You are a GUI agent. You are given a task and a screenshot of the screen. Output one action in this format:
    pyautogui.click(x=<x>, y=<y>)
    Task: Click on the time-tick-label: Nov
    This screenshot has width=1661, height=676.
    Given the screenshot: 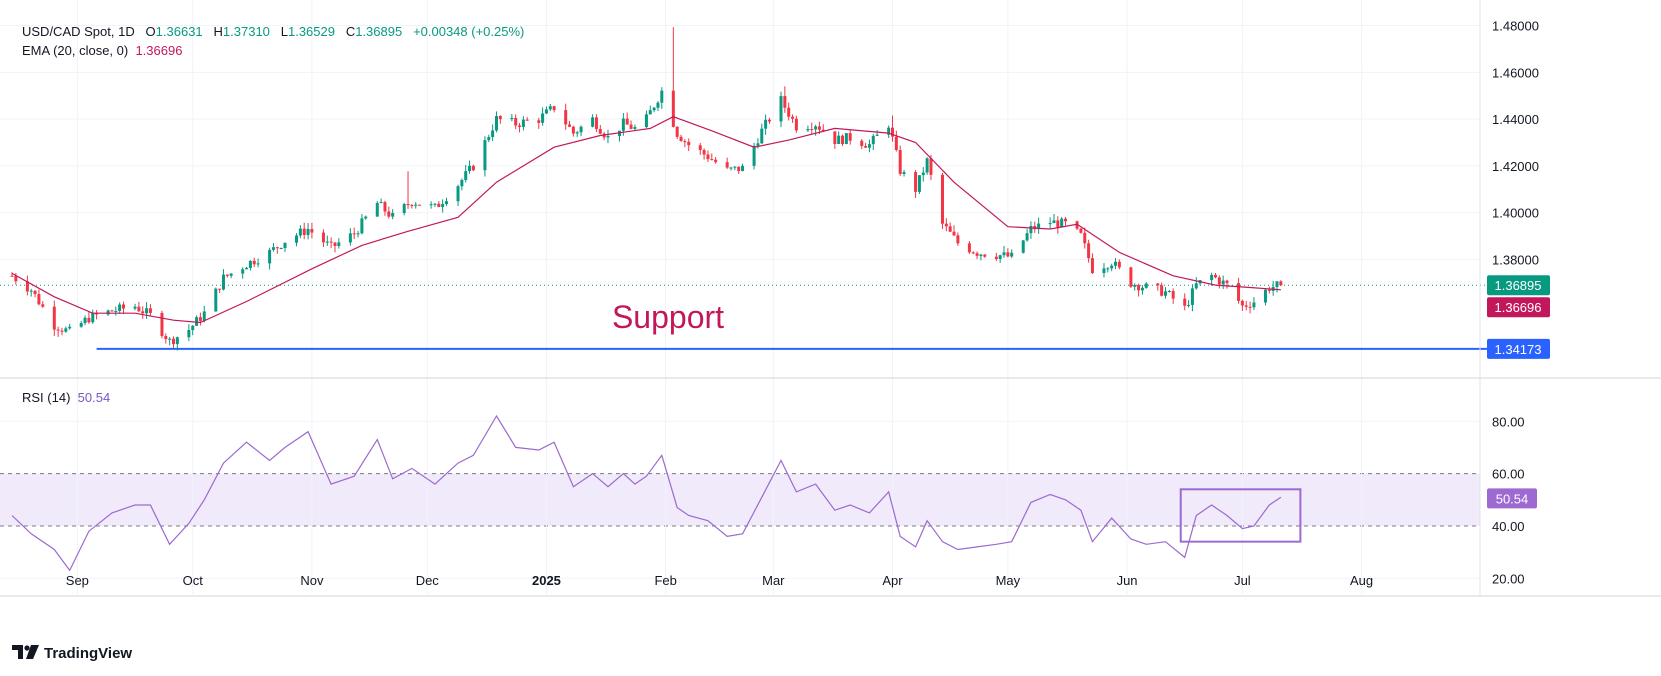 What is the action you would take?
    pyautogui.click(x=312, y=580)
    